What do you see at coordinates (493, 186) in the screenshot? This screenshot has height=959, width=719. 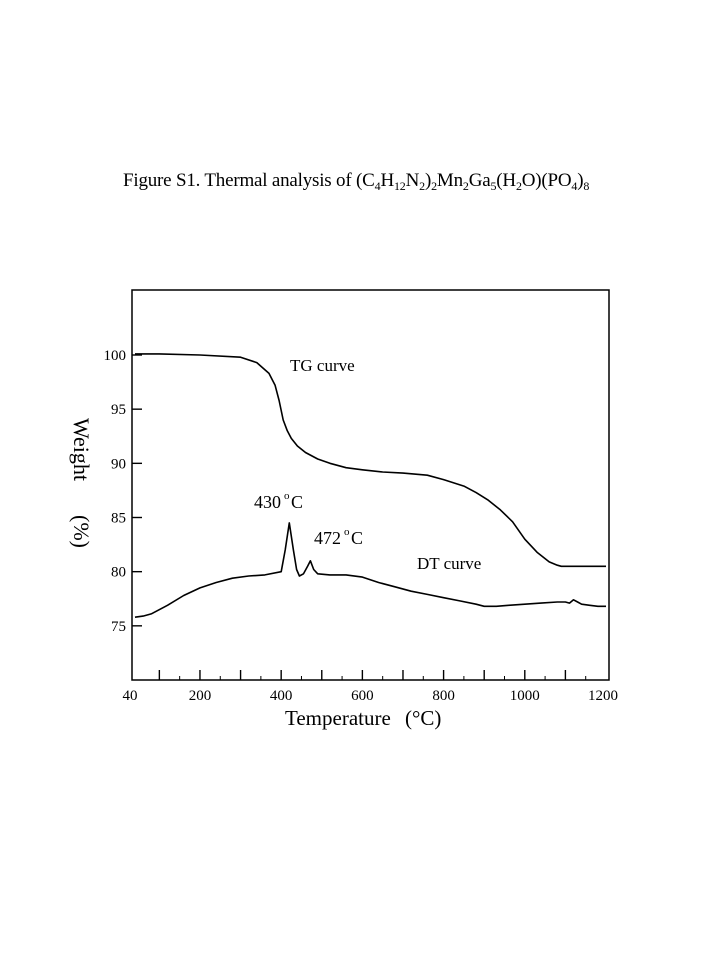 I see `caption-subscript: 5` at bounding box center [493, 186].